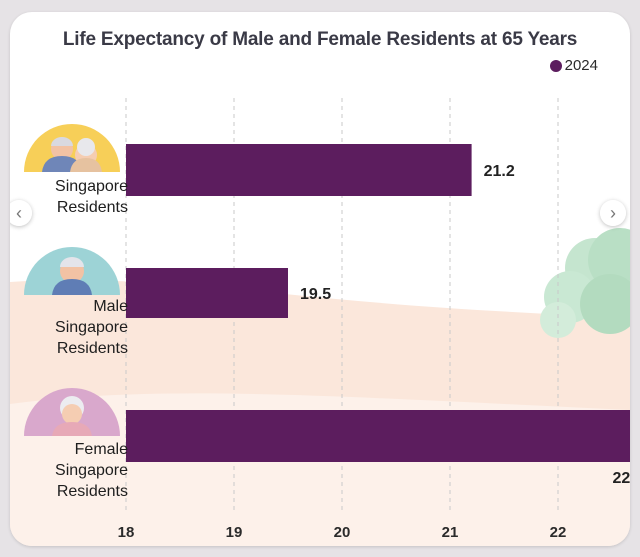 The width and height of the screenshot is (640, 557). Describe the element at coordinates (558, 532) in the screenshot. I see `x-tick-label: 22` at that location.